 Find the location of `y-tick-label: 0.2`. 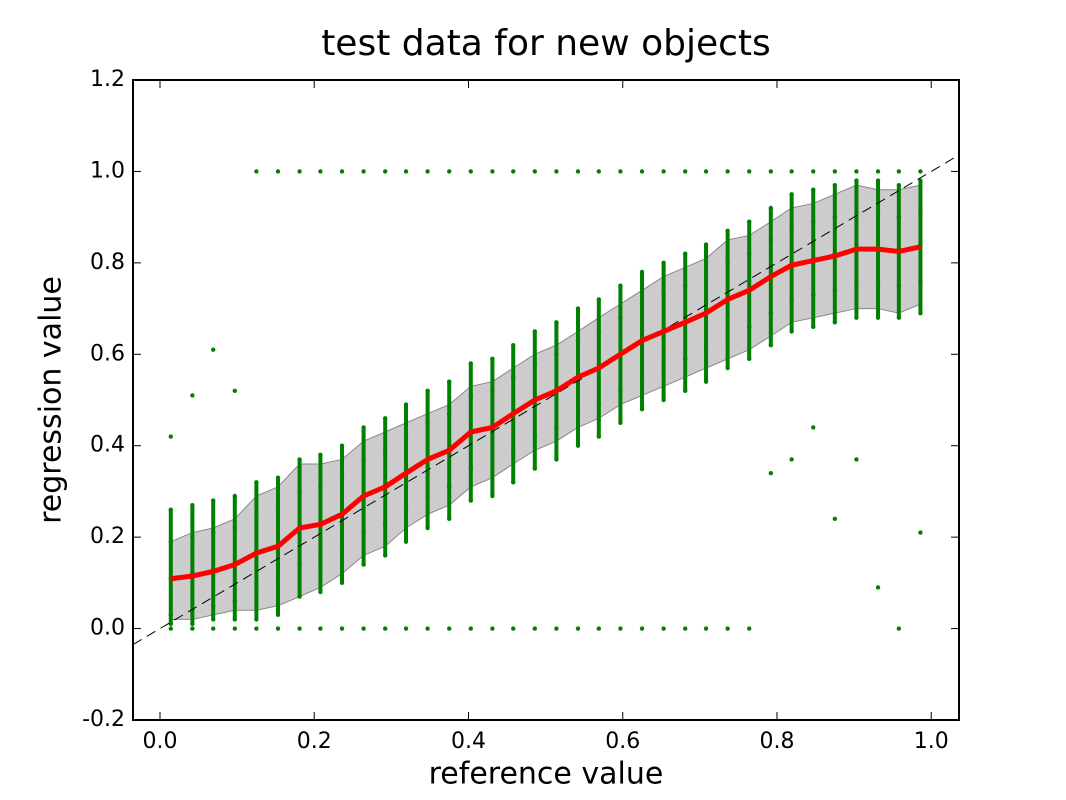

y-tick-label: 0.2 is located at coordinates (107, 536).